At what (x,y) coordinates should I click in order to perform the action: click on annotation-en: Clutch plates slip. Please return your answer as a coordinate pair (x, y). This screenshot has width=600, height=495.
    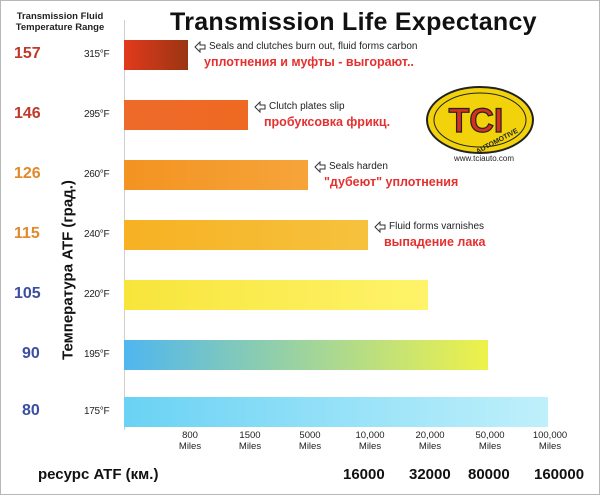
    Looking at the image, I should click on (307, 107).